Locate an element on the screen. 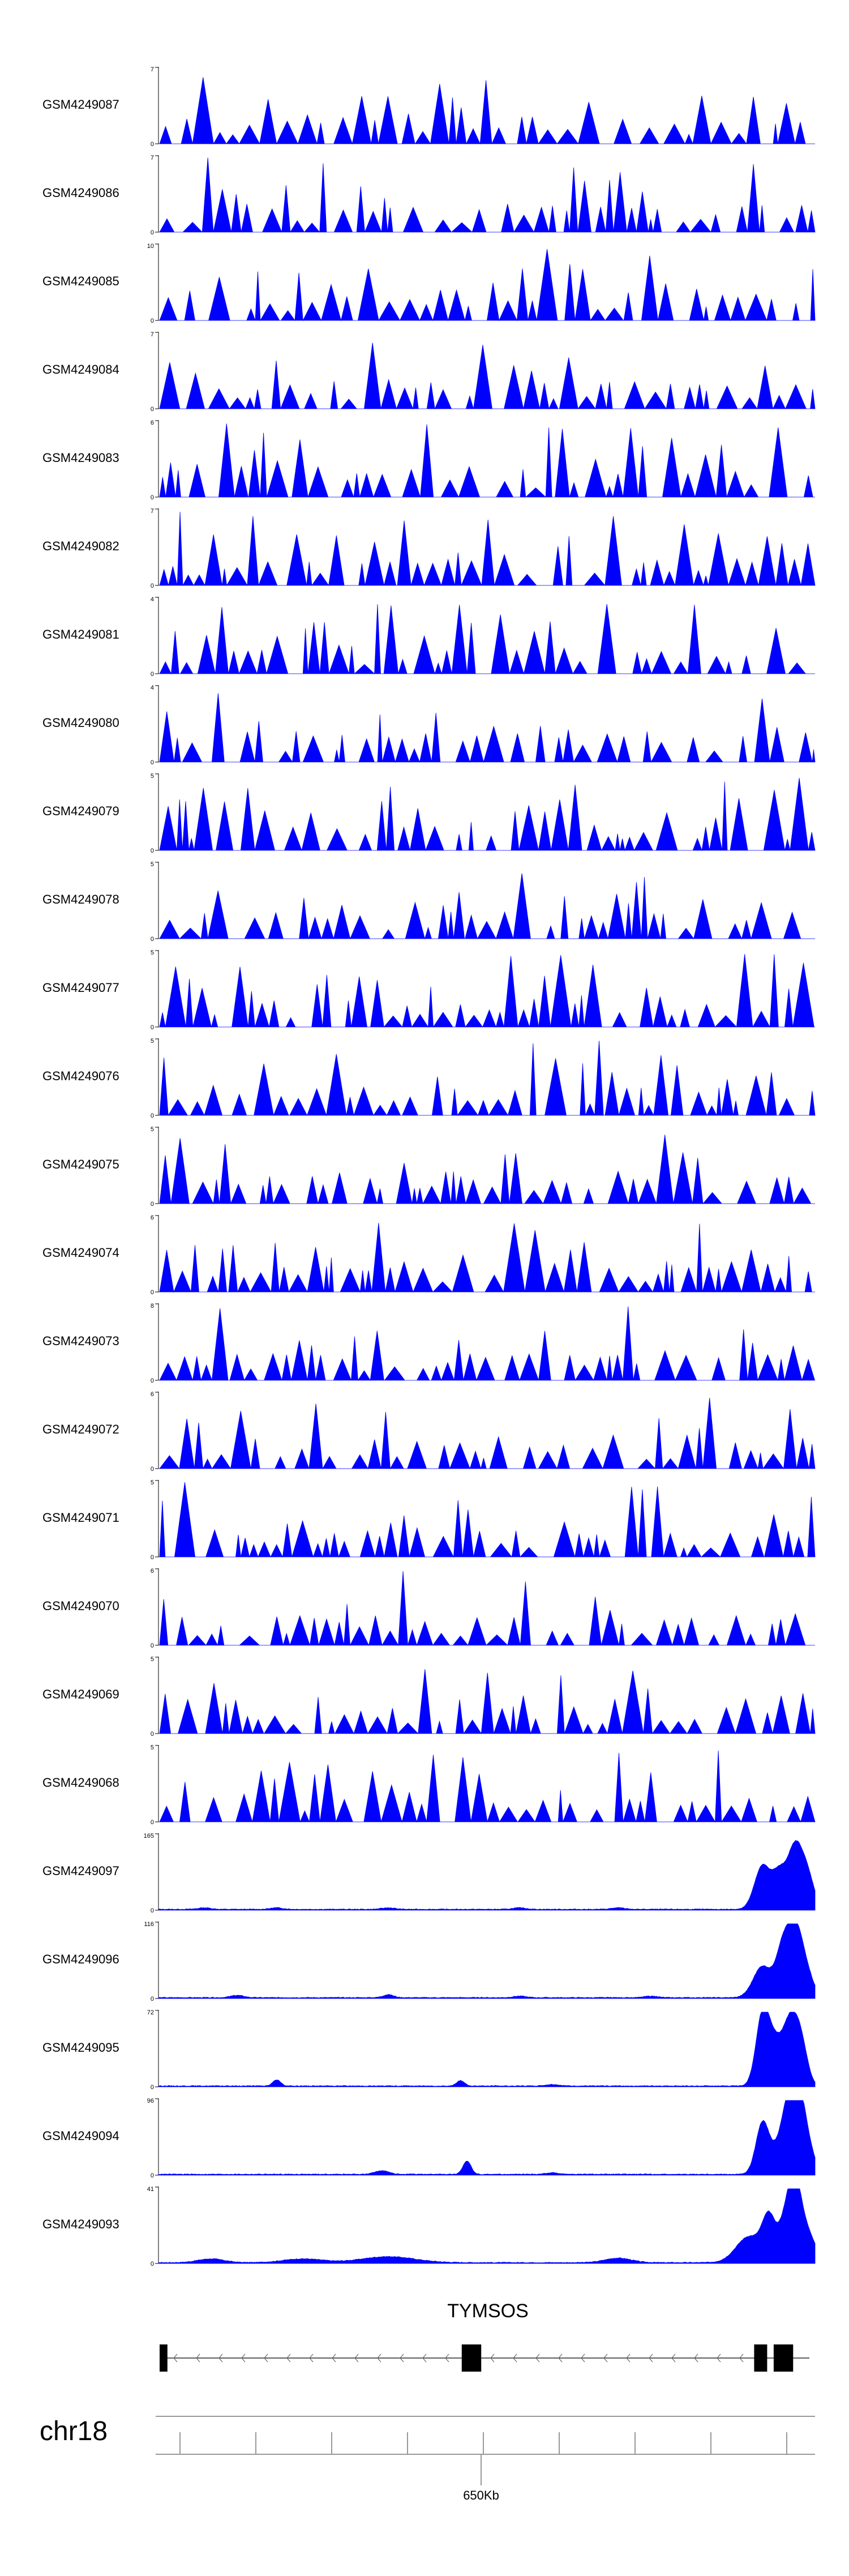  track-GSM4249074: GSM4249074 6 0 is located at coordinates (428, 1255).